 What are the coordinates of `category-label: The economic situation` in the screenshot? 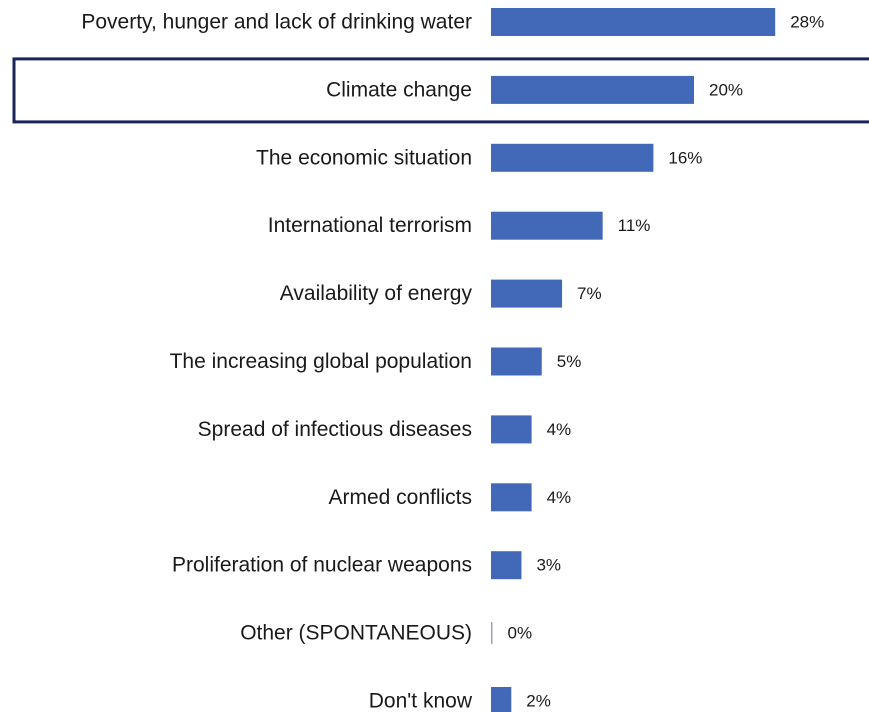 It's located at (364, 157).